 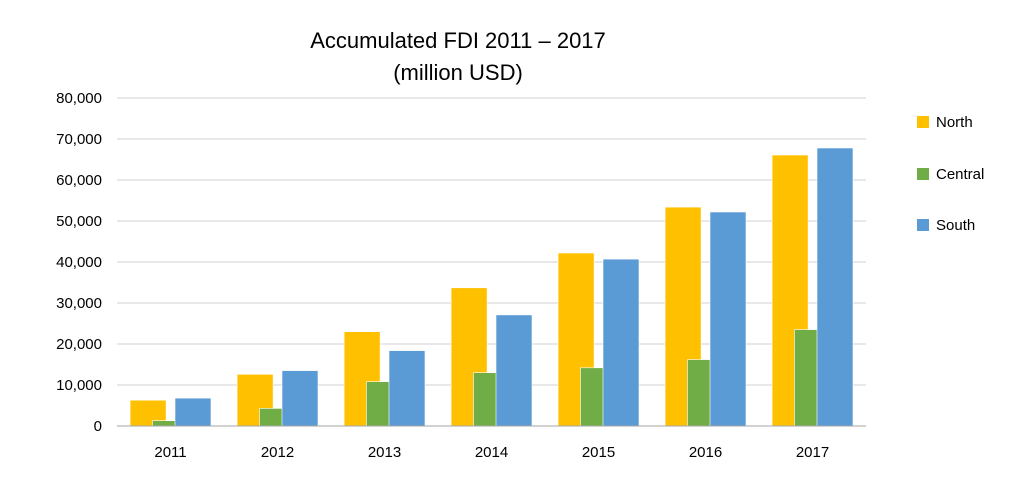 I want to click on y-tick-label: 30,000, so click(x=79, y=303).